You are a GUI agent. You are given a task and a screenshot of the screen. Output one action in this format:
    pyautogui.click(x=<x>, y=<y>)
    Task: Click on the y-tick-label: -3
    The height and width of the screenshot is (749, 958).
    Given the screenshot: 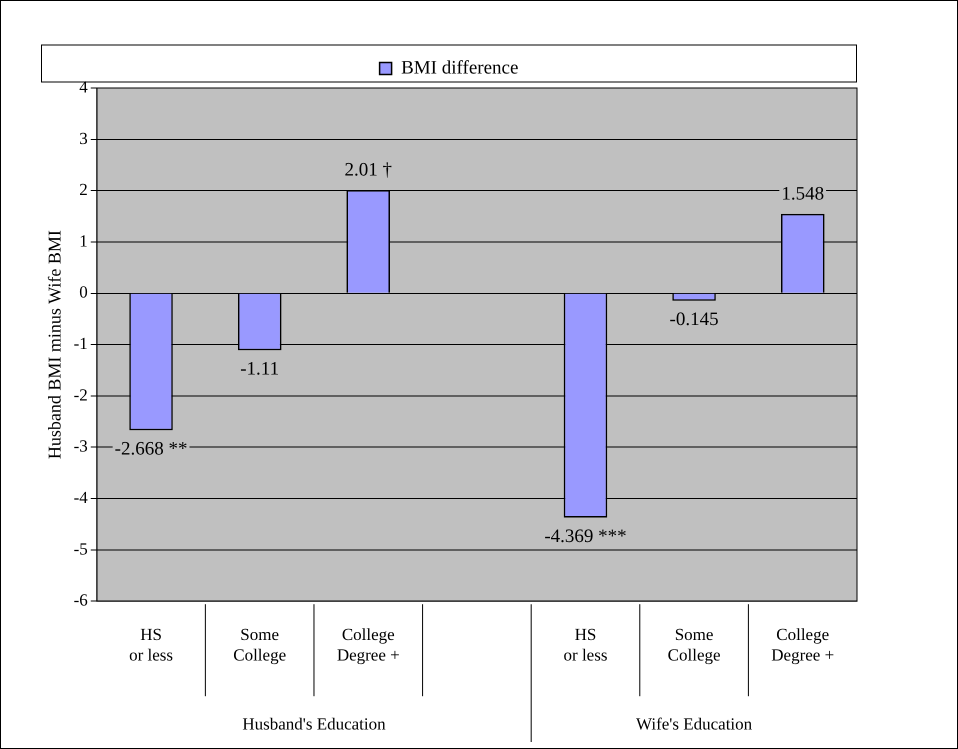 What is the action you would take?
    pyautogui.click(x=81, y=446)
    